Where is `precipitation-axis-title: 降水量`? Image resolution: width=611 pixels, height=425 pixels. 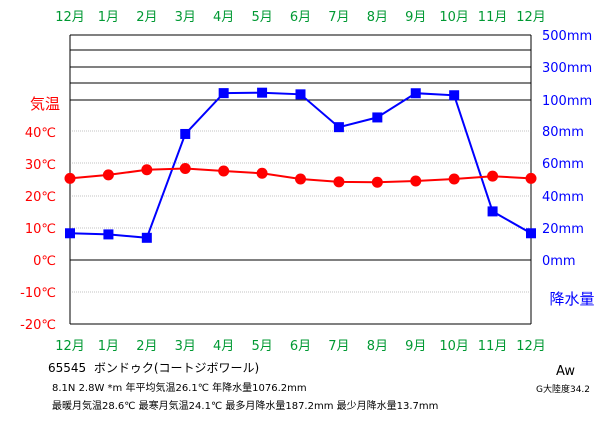
precipitation-axis-title: 降水量 is located at coordinates (571, 299).